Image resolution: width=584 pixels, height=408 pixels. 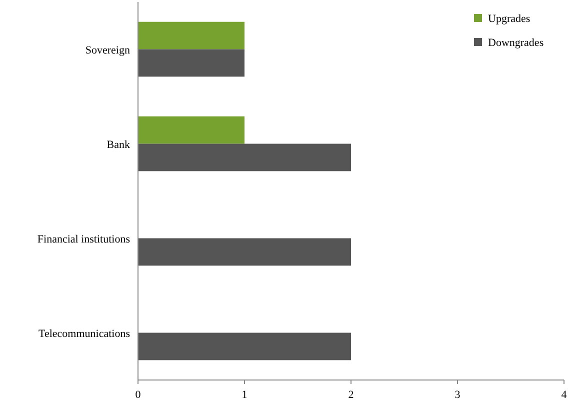 I want to click on x-tick-label: 3, so click(x=457, y=395).